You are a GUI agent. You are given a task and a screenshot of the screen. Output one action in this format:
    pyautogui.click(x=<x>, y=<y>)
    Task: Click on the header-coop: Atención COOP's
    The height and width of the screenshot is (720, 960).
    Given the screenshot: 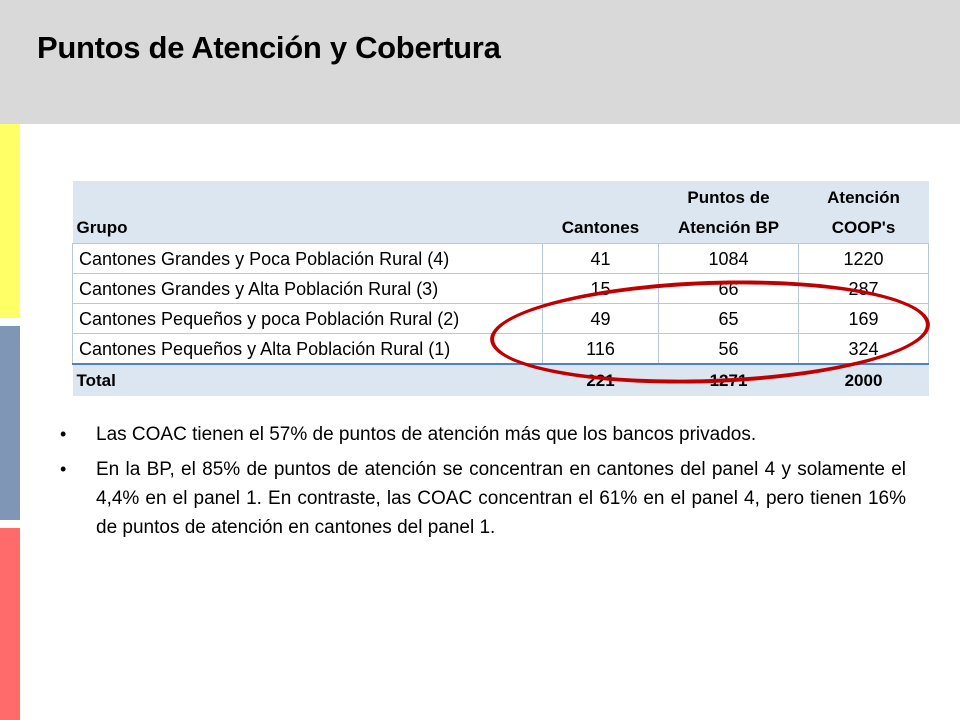 What is the action you would take?
    pyautogui.click(x=863, y=212)
    